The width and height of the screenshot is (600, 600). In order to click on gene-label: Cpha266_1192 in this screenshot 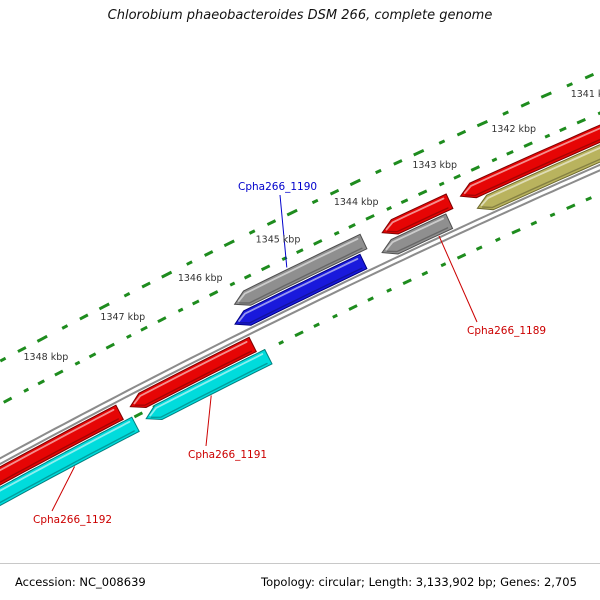, I will do `click(72, 520)`.